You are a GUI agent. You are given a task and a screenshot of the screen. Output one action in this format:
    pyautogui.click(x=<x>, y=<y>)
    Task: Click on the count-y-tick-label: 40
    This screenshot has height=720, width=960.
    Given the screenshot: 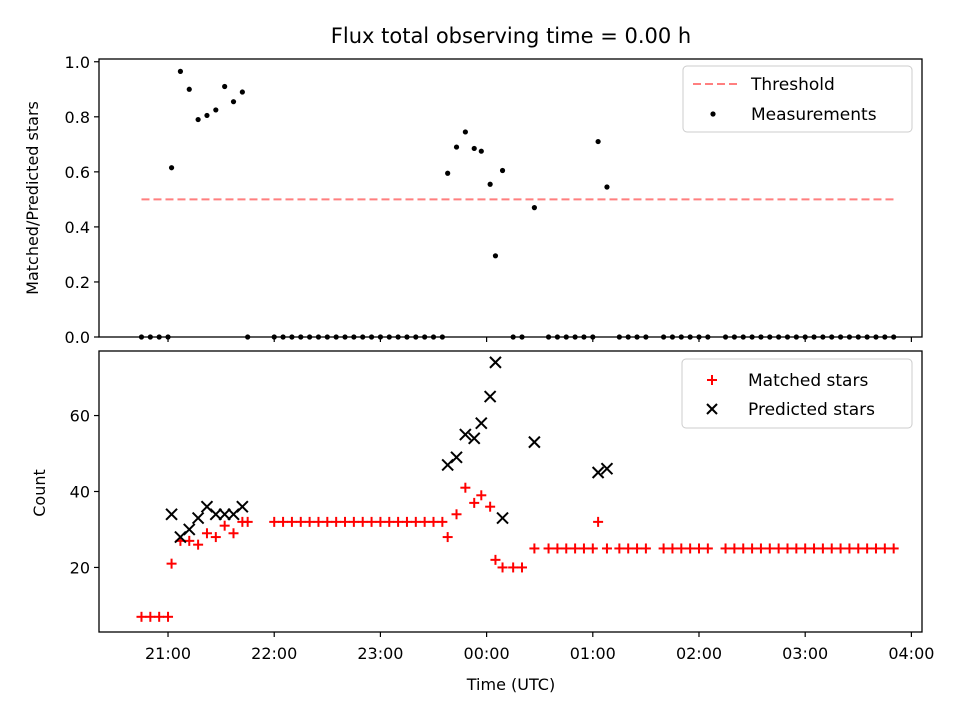 What is the action you would take?
    pyautogui.click(x=80, y=492)
    